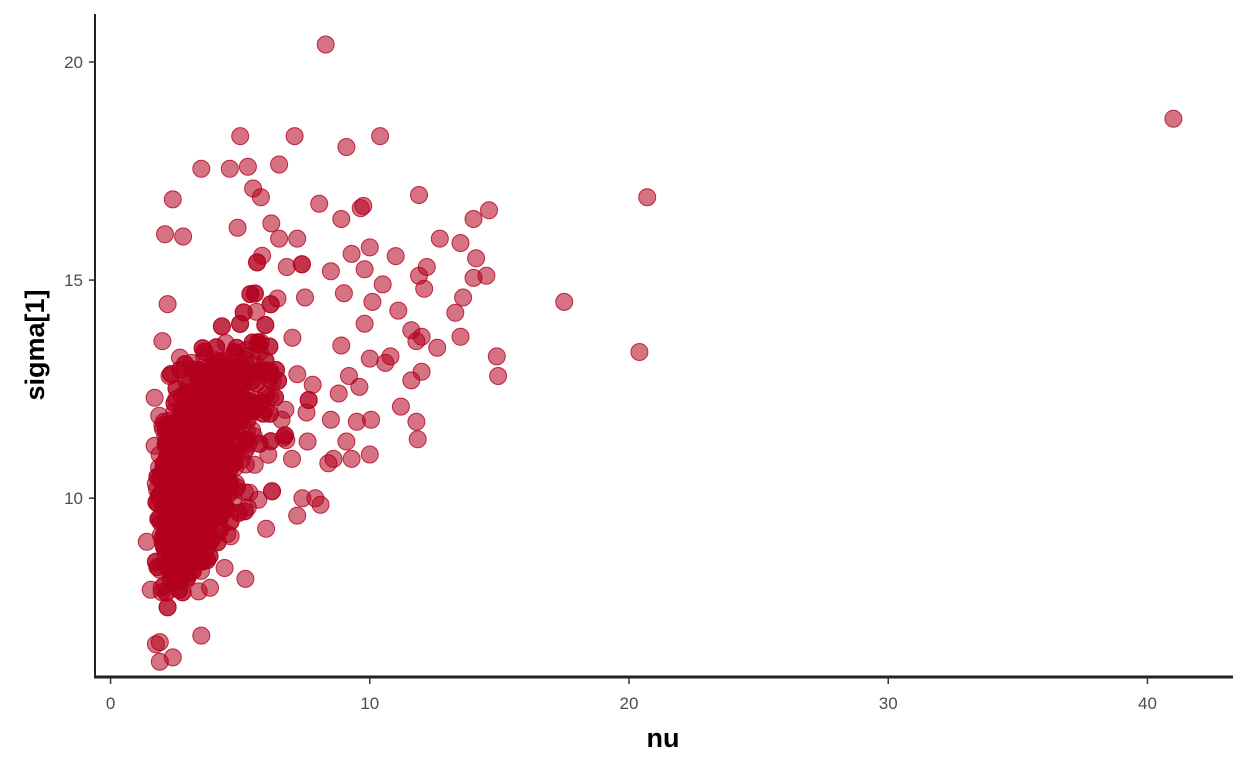 The width and height of the screenshot is (1248, 768). What do you see at coordinates (1147, 703) in the screenshot?
I see `x-tick-label: 40` at bounding box center [1147, 703].